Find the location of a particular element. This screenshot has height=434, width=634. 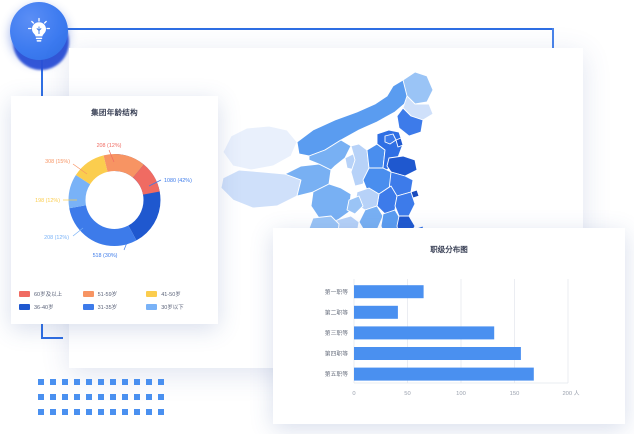

legend-item-51-59: 51-59岁 is located at coordinates (114, 294).